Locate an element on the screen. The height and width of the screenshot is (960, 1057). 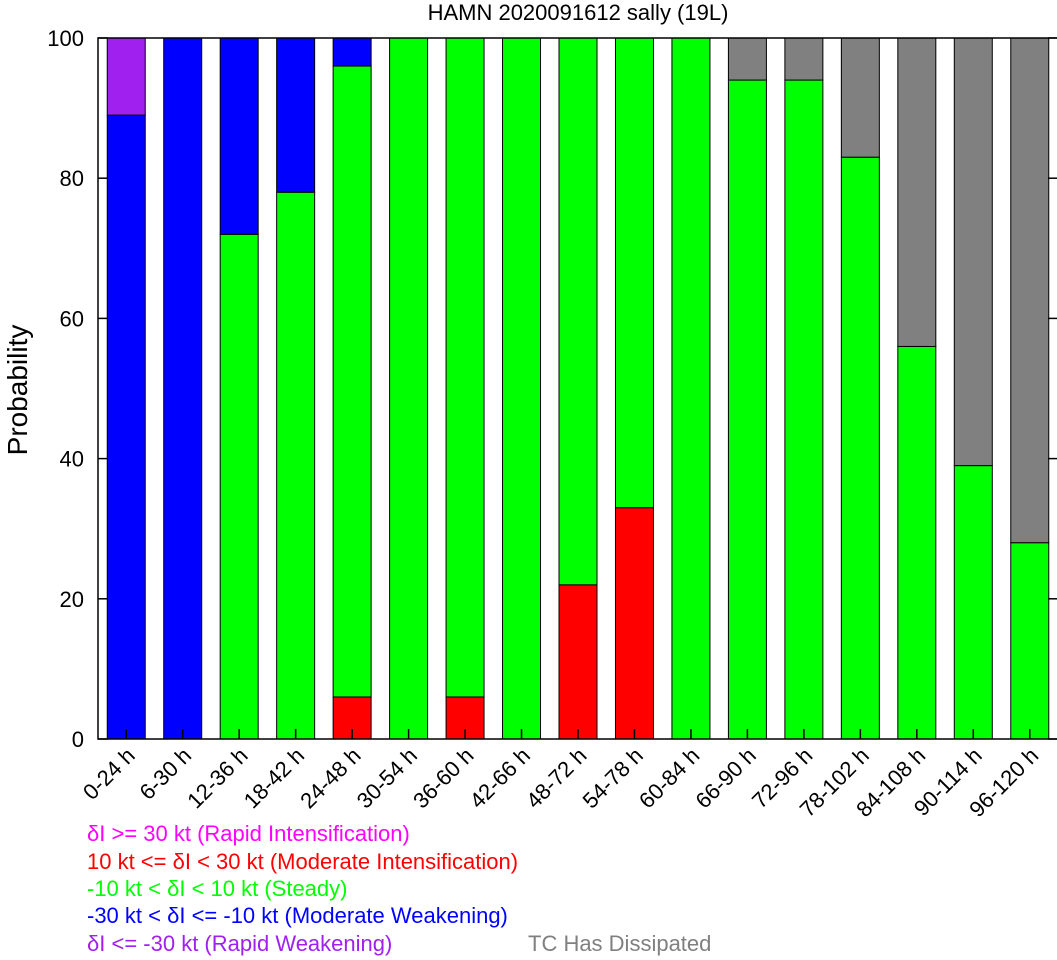
x-tick-label-0: 0-24 h is located at coordinates (109, 774).